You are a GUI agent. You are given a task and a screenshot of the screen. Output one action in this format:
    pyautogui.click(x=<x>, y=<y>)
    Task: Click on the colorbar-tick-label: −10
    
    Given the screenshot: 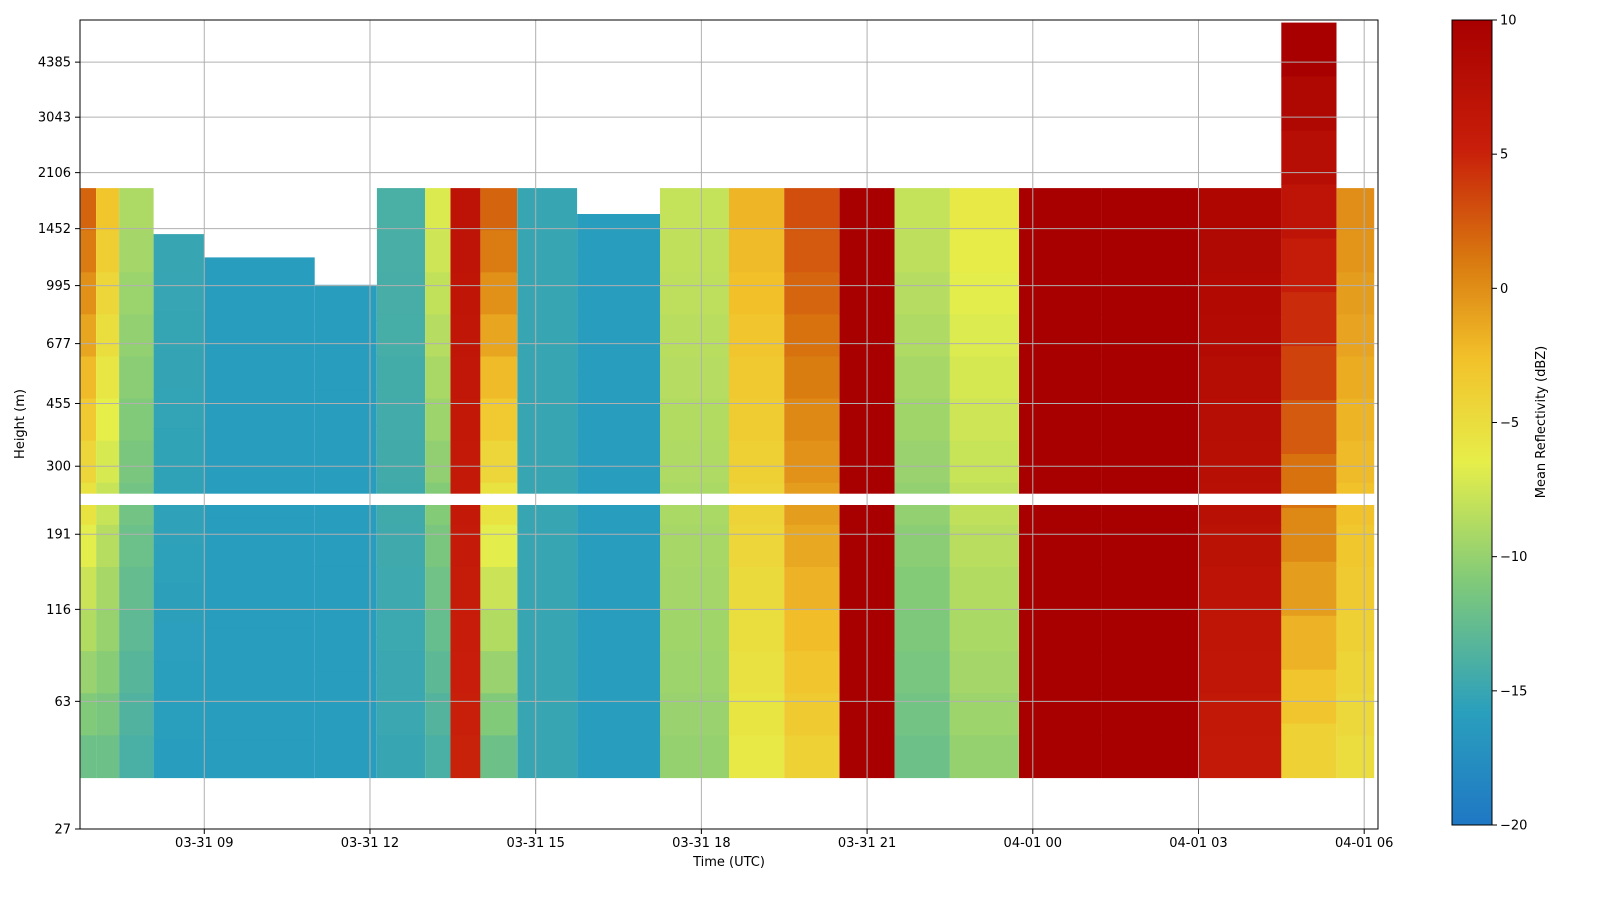 What is the action you would take?
    pyautogui.click(x=1513, y=557)
    